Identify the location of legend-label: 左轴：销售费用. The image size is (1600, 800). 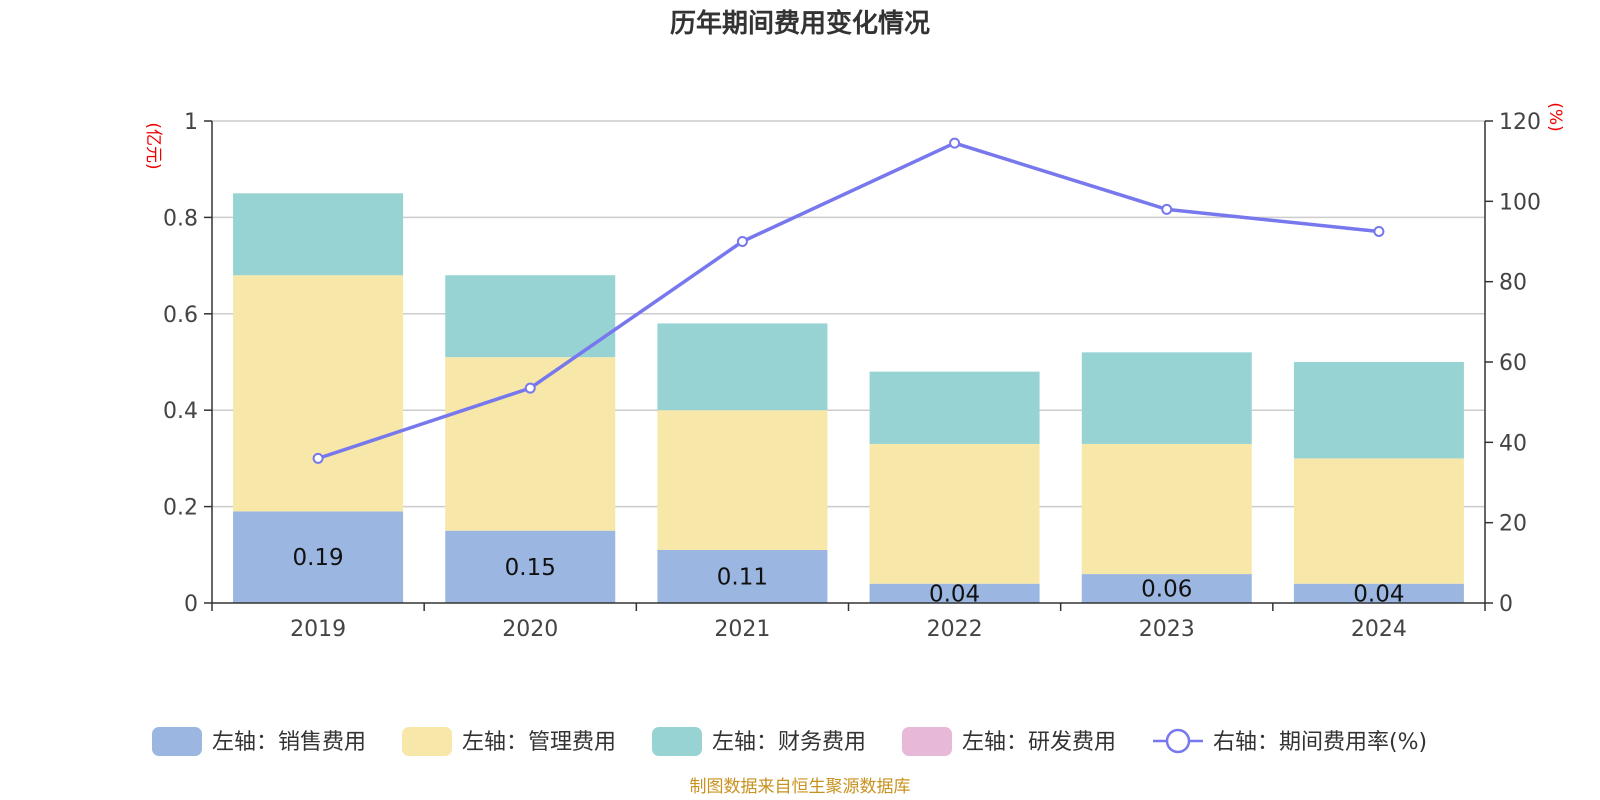
(289, 742).